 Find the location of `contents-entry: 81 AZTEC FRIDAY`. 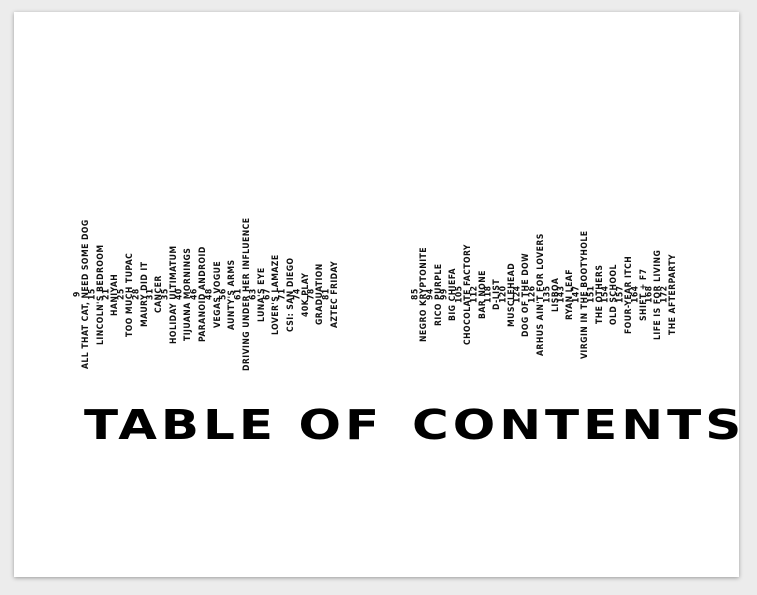

contents-entry: 81 AZTEC FRIDAY is located at coordinates (330, 294).